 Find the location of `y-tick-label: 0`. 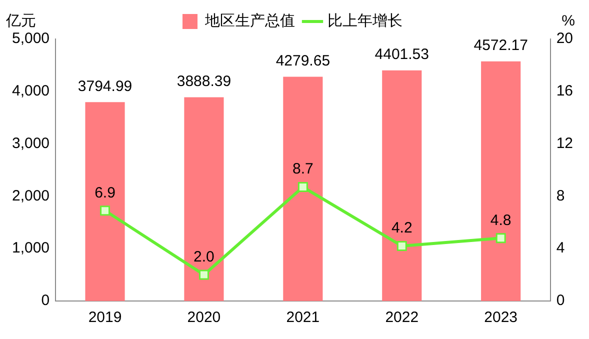

y-tick-label: 0 is located at coordinates (45, 301).